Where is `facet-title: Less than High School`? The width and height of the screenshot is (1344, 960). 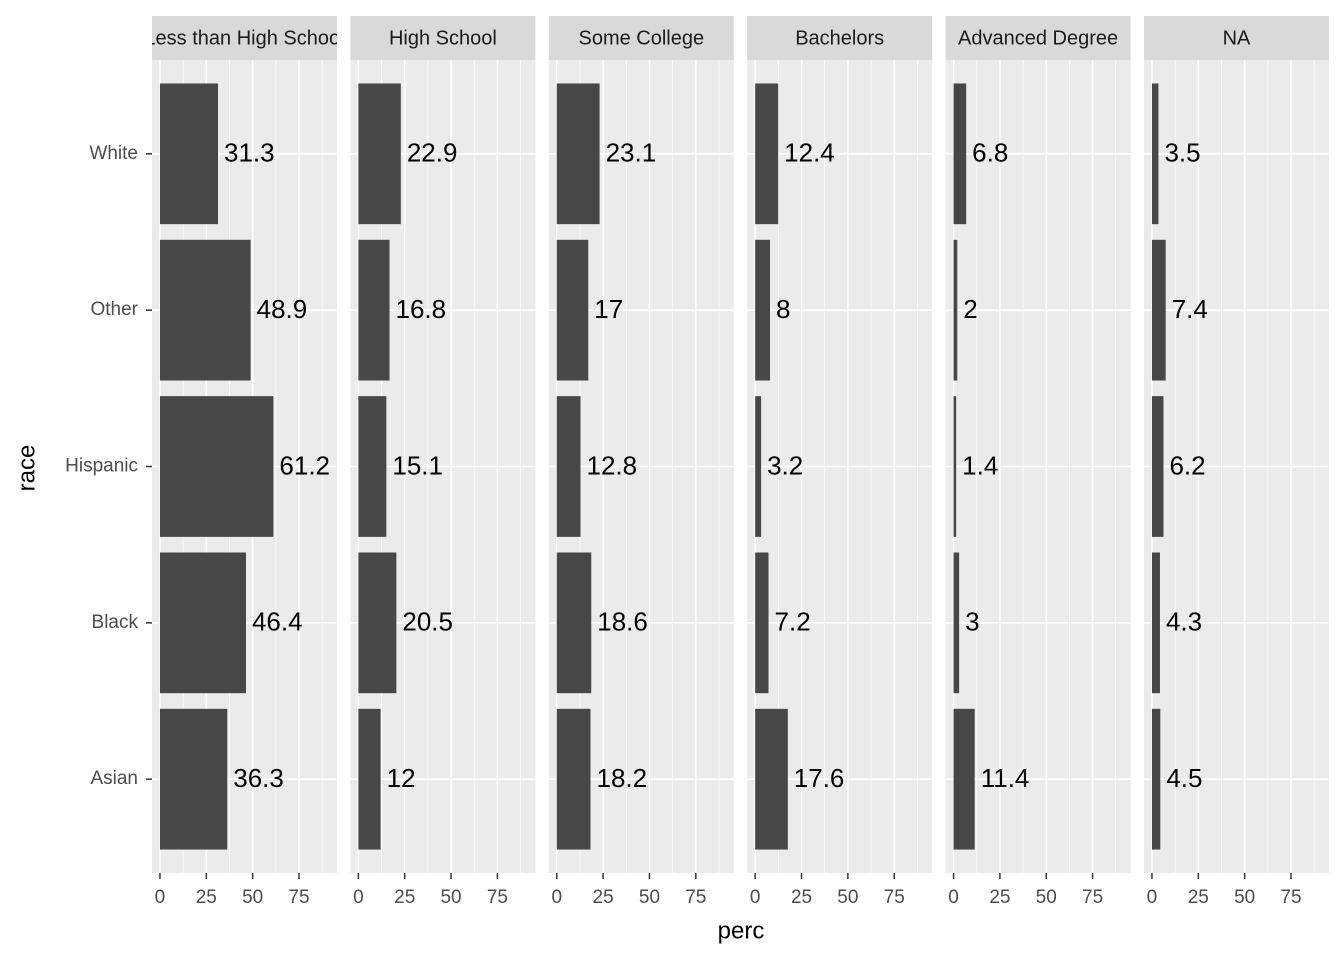 facet-title: Less than High School is located at coordinates (244, 38).